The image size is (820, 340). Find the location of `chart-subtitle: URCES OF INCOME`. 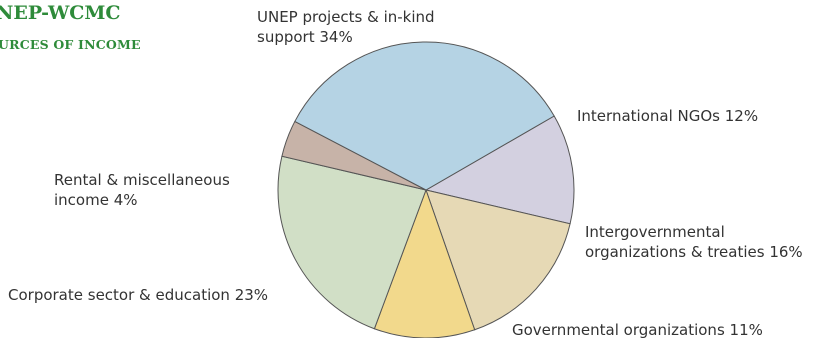

chart-subtitle: URCES OF INCOME is located at coordinates (70, 44).